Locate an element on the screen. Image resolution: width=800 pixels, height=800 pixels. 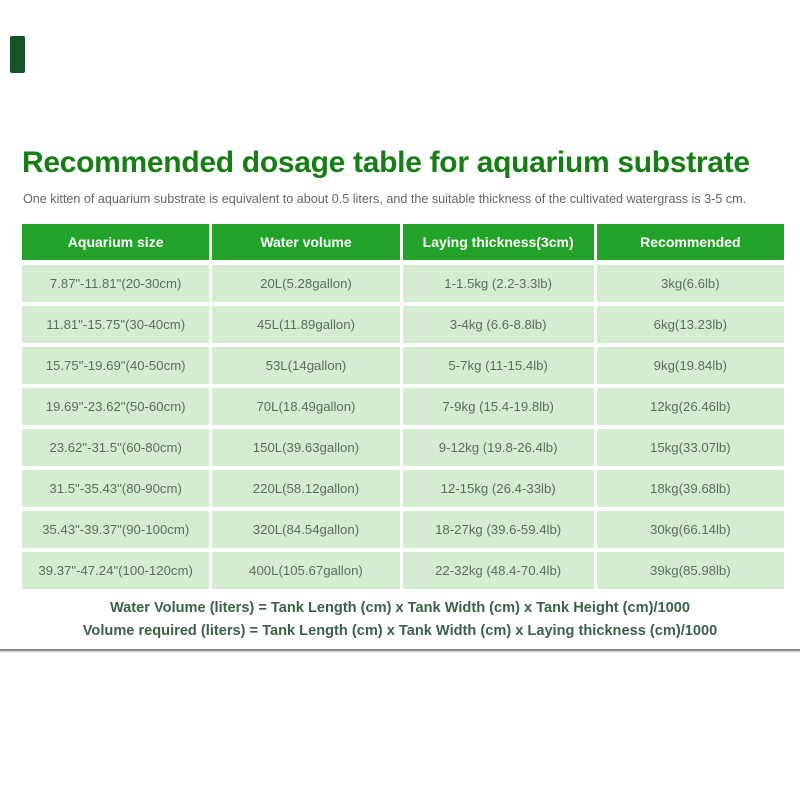
table-cell: 18kg(39.68lb) is located at coordinates (690, 488).